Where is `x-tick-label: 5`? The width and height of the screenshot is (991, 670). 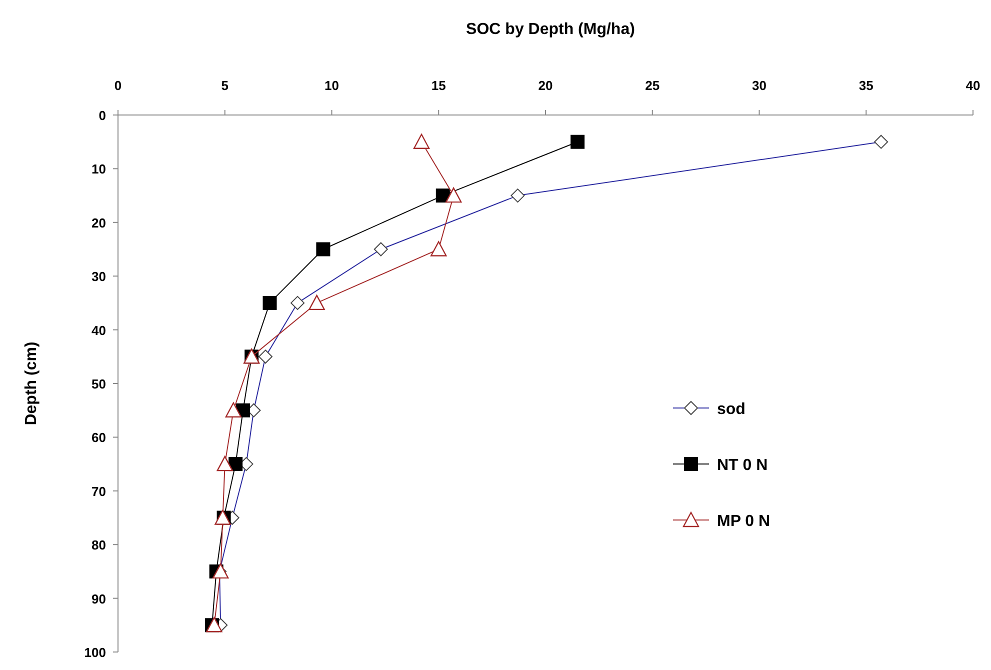 x-tick-label: 5 is located at coordinates (224, 85).